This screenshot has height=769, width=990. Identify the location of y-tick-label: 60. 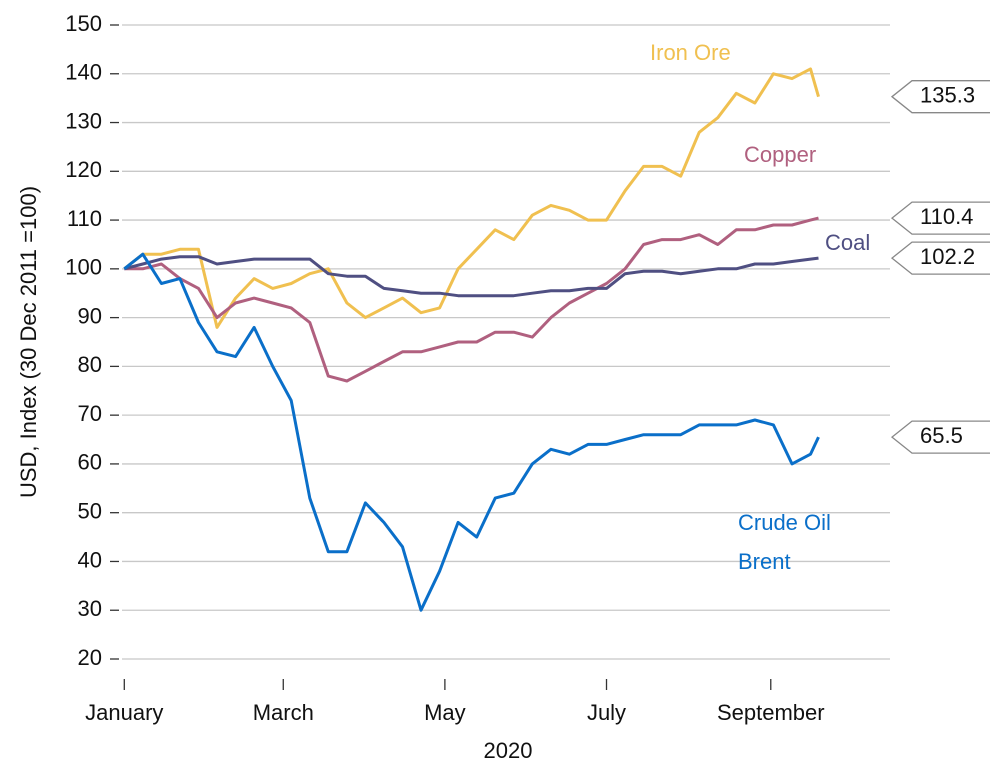
(90, 462).